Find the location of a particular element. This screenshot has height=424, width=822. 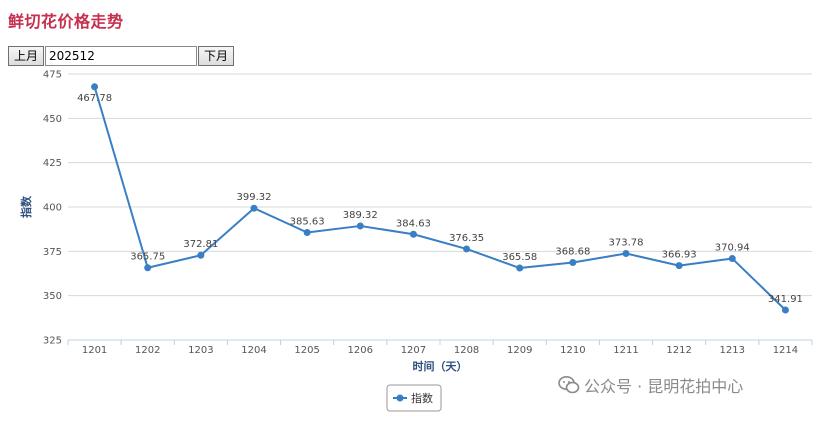

x-axis-title: 时间（天） is located at coordinates (440, 366).